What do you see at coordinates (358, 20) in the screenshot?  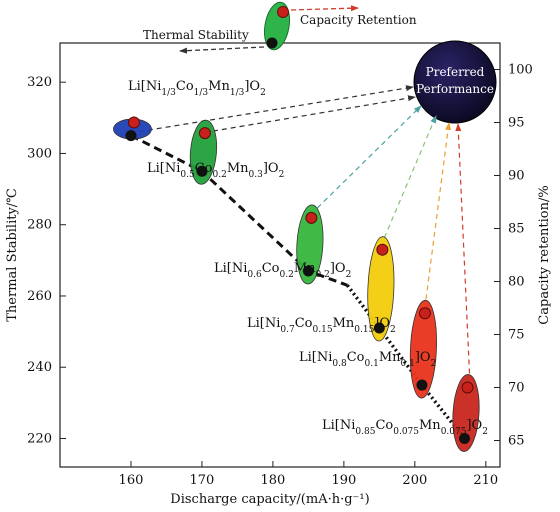 I see `legend-capacity-label: Capacity Retention` at bounding box center [358, 20].